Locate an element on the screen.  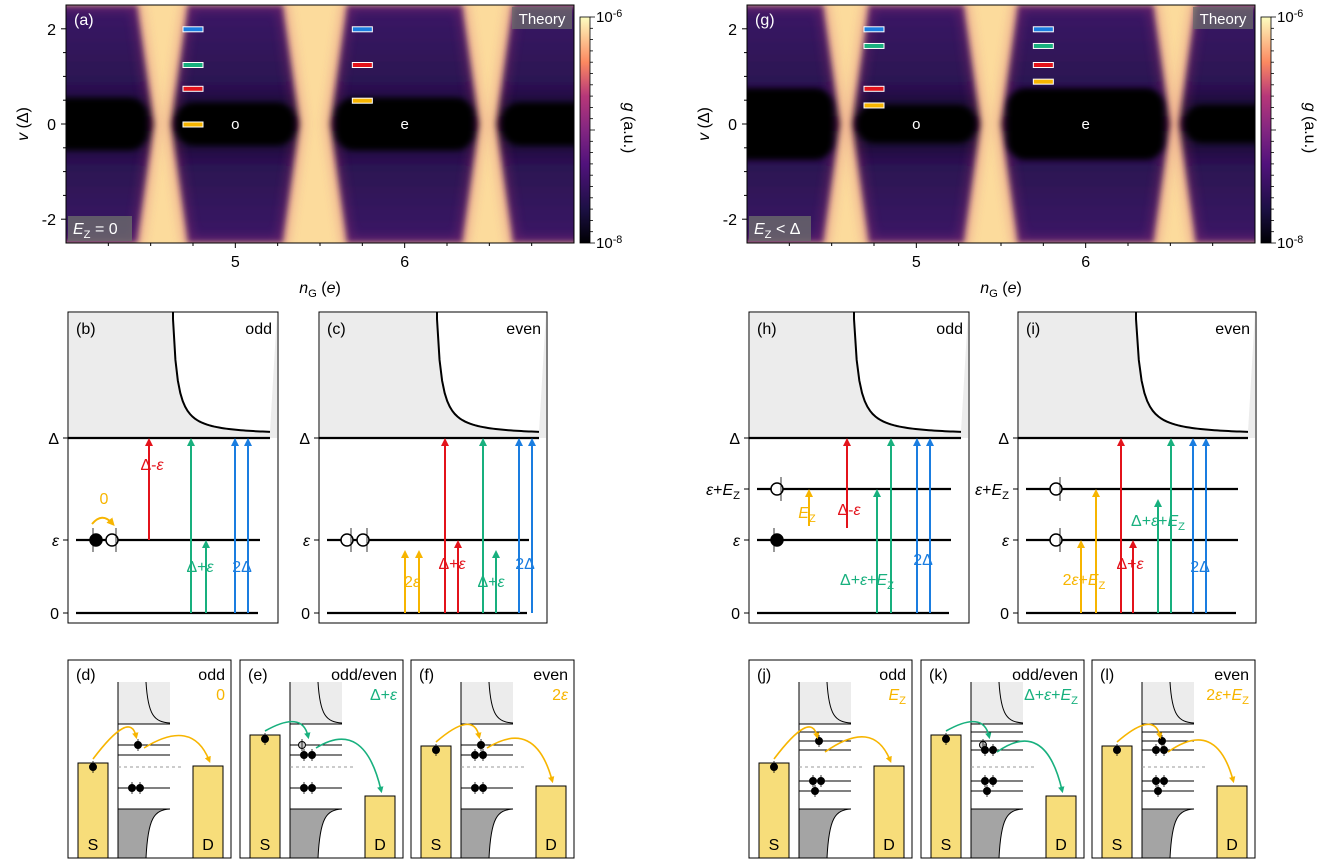
panel-label: (c) is located at coordinates (336, 329).